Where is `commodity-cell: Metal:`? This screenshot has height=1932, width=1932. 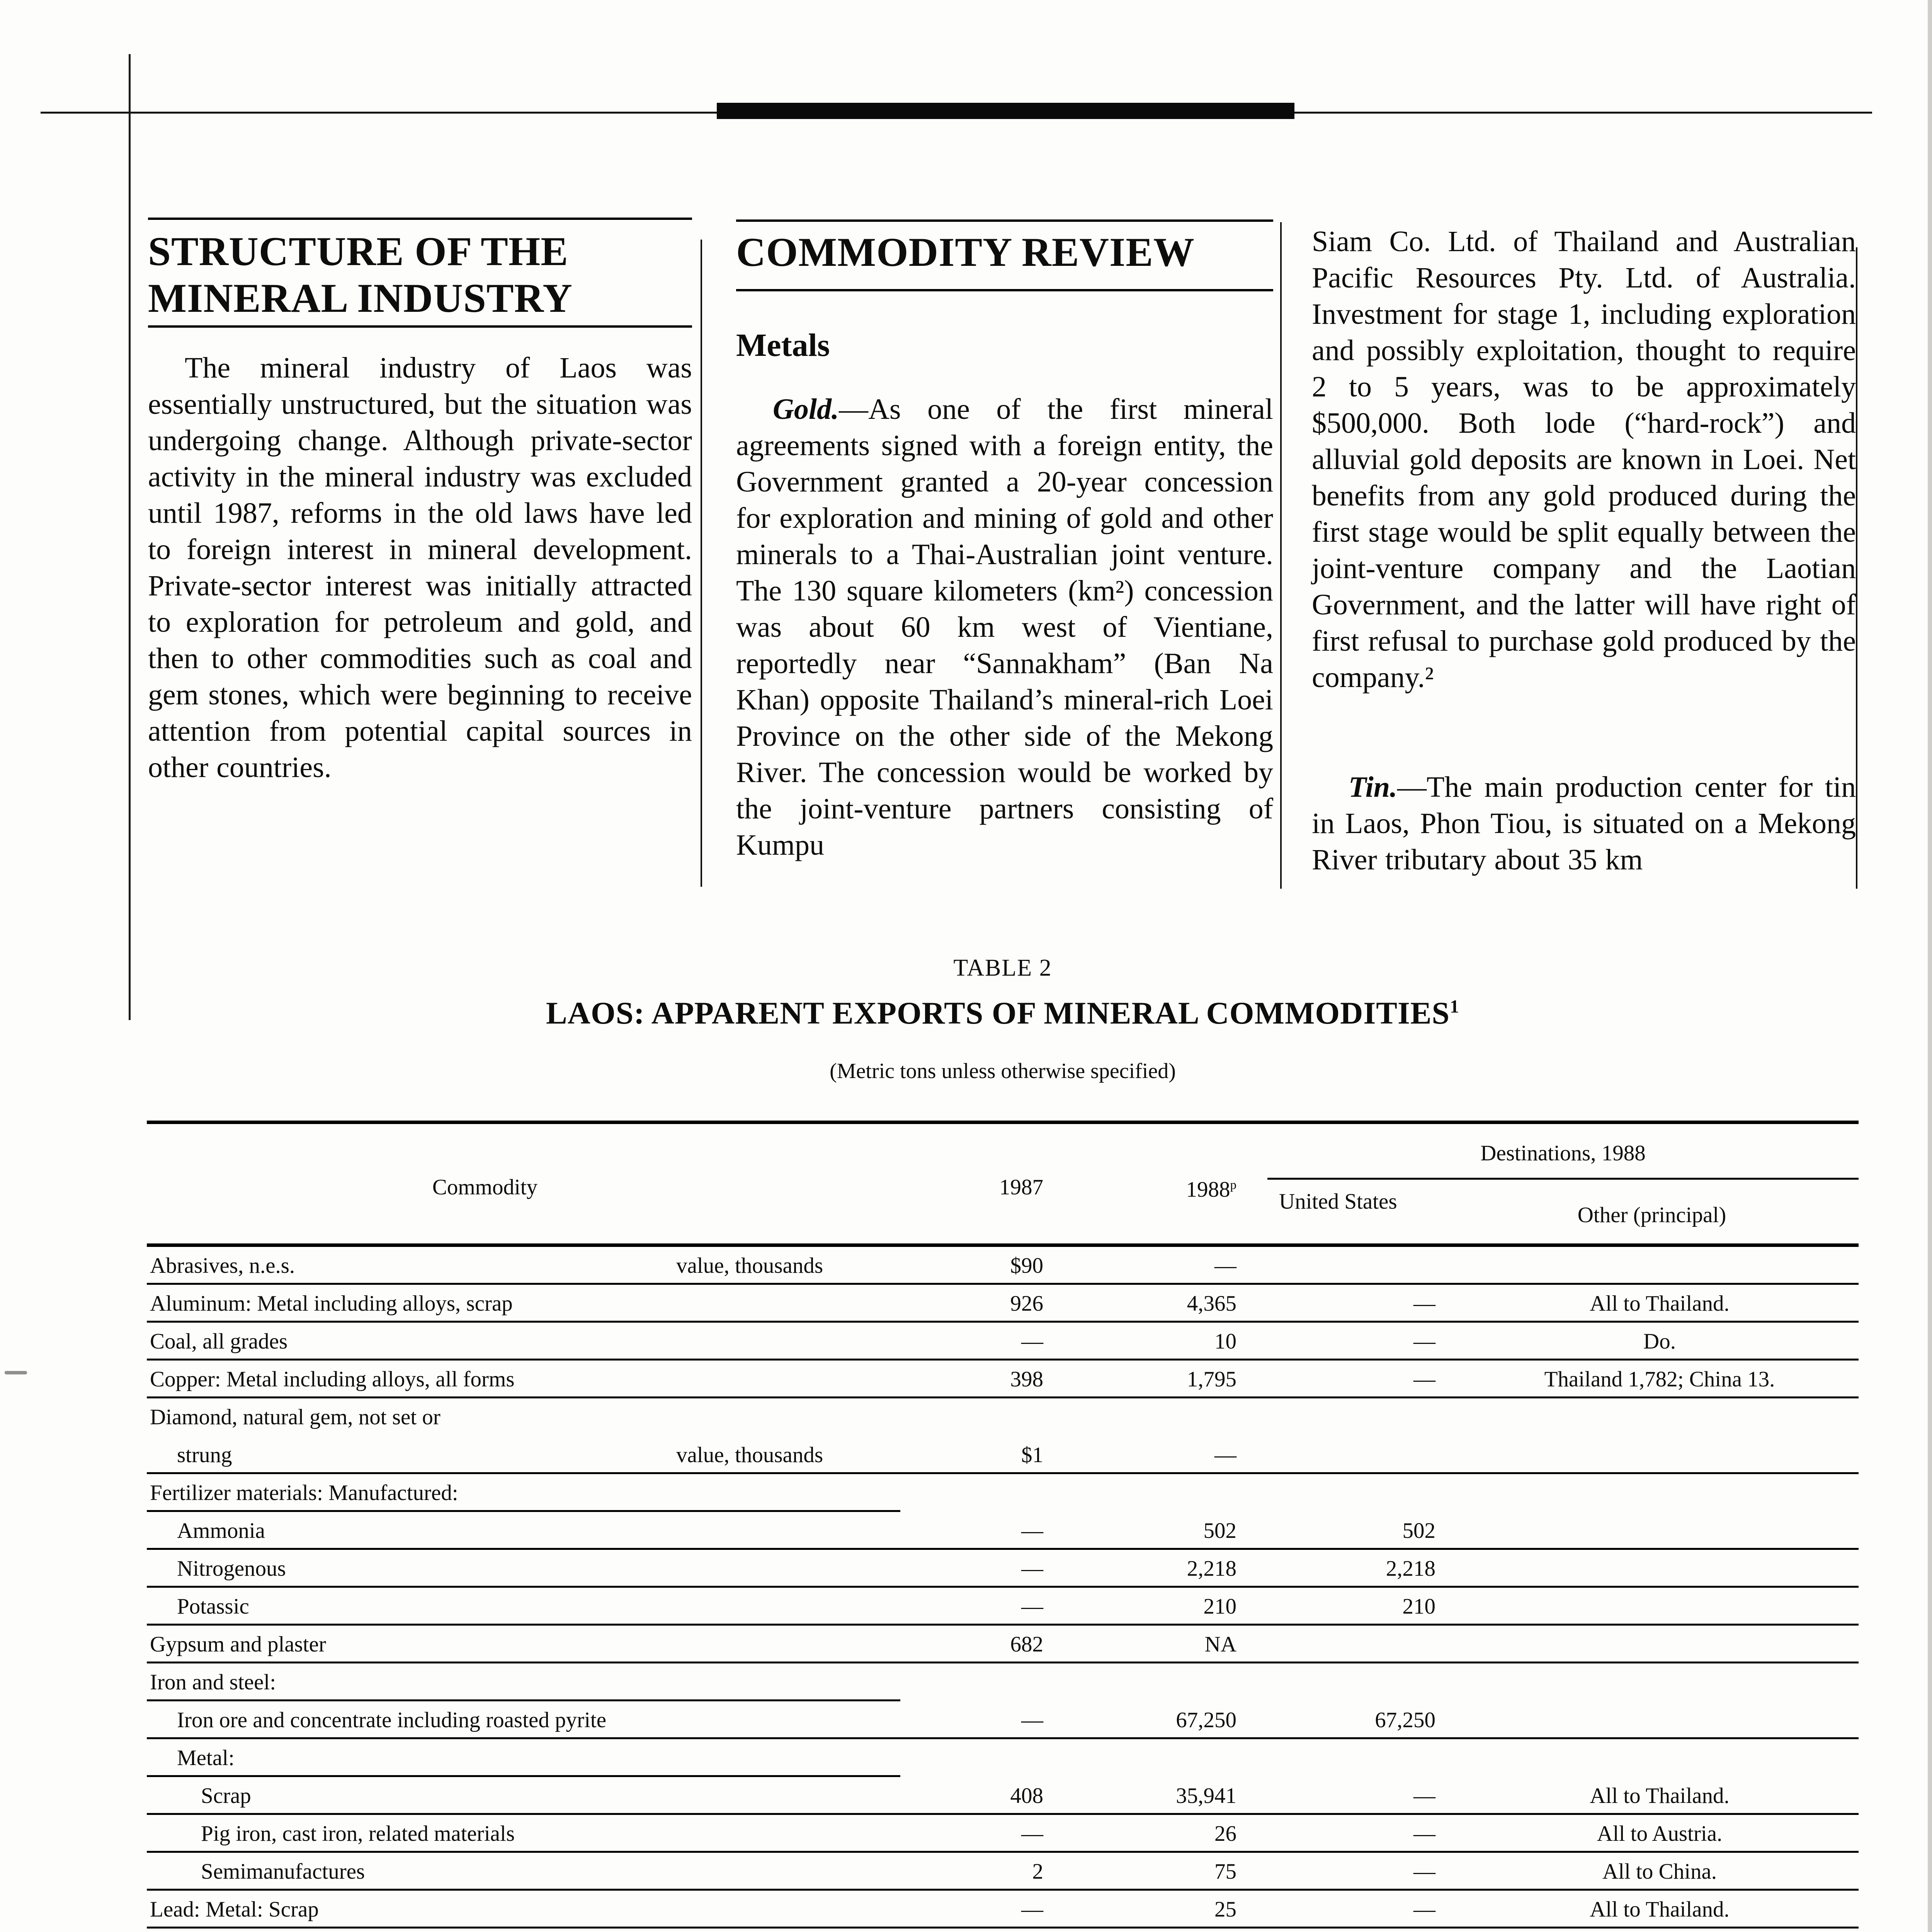 commodity-cell: Metal: is located at coordinates (206, 1758).